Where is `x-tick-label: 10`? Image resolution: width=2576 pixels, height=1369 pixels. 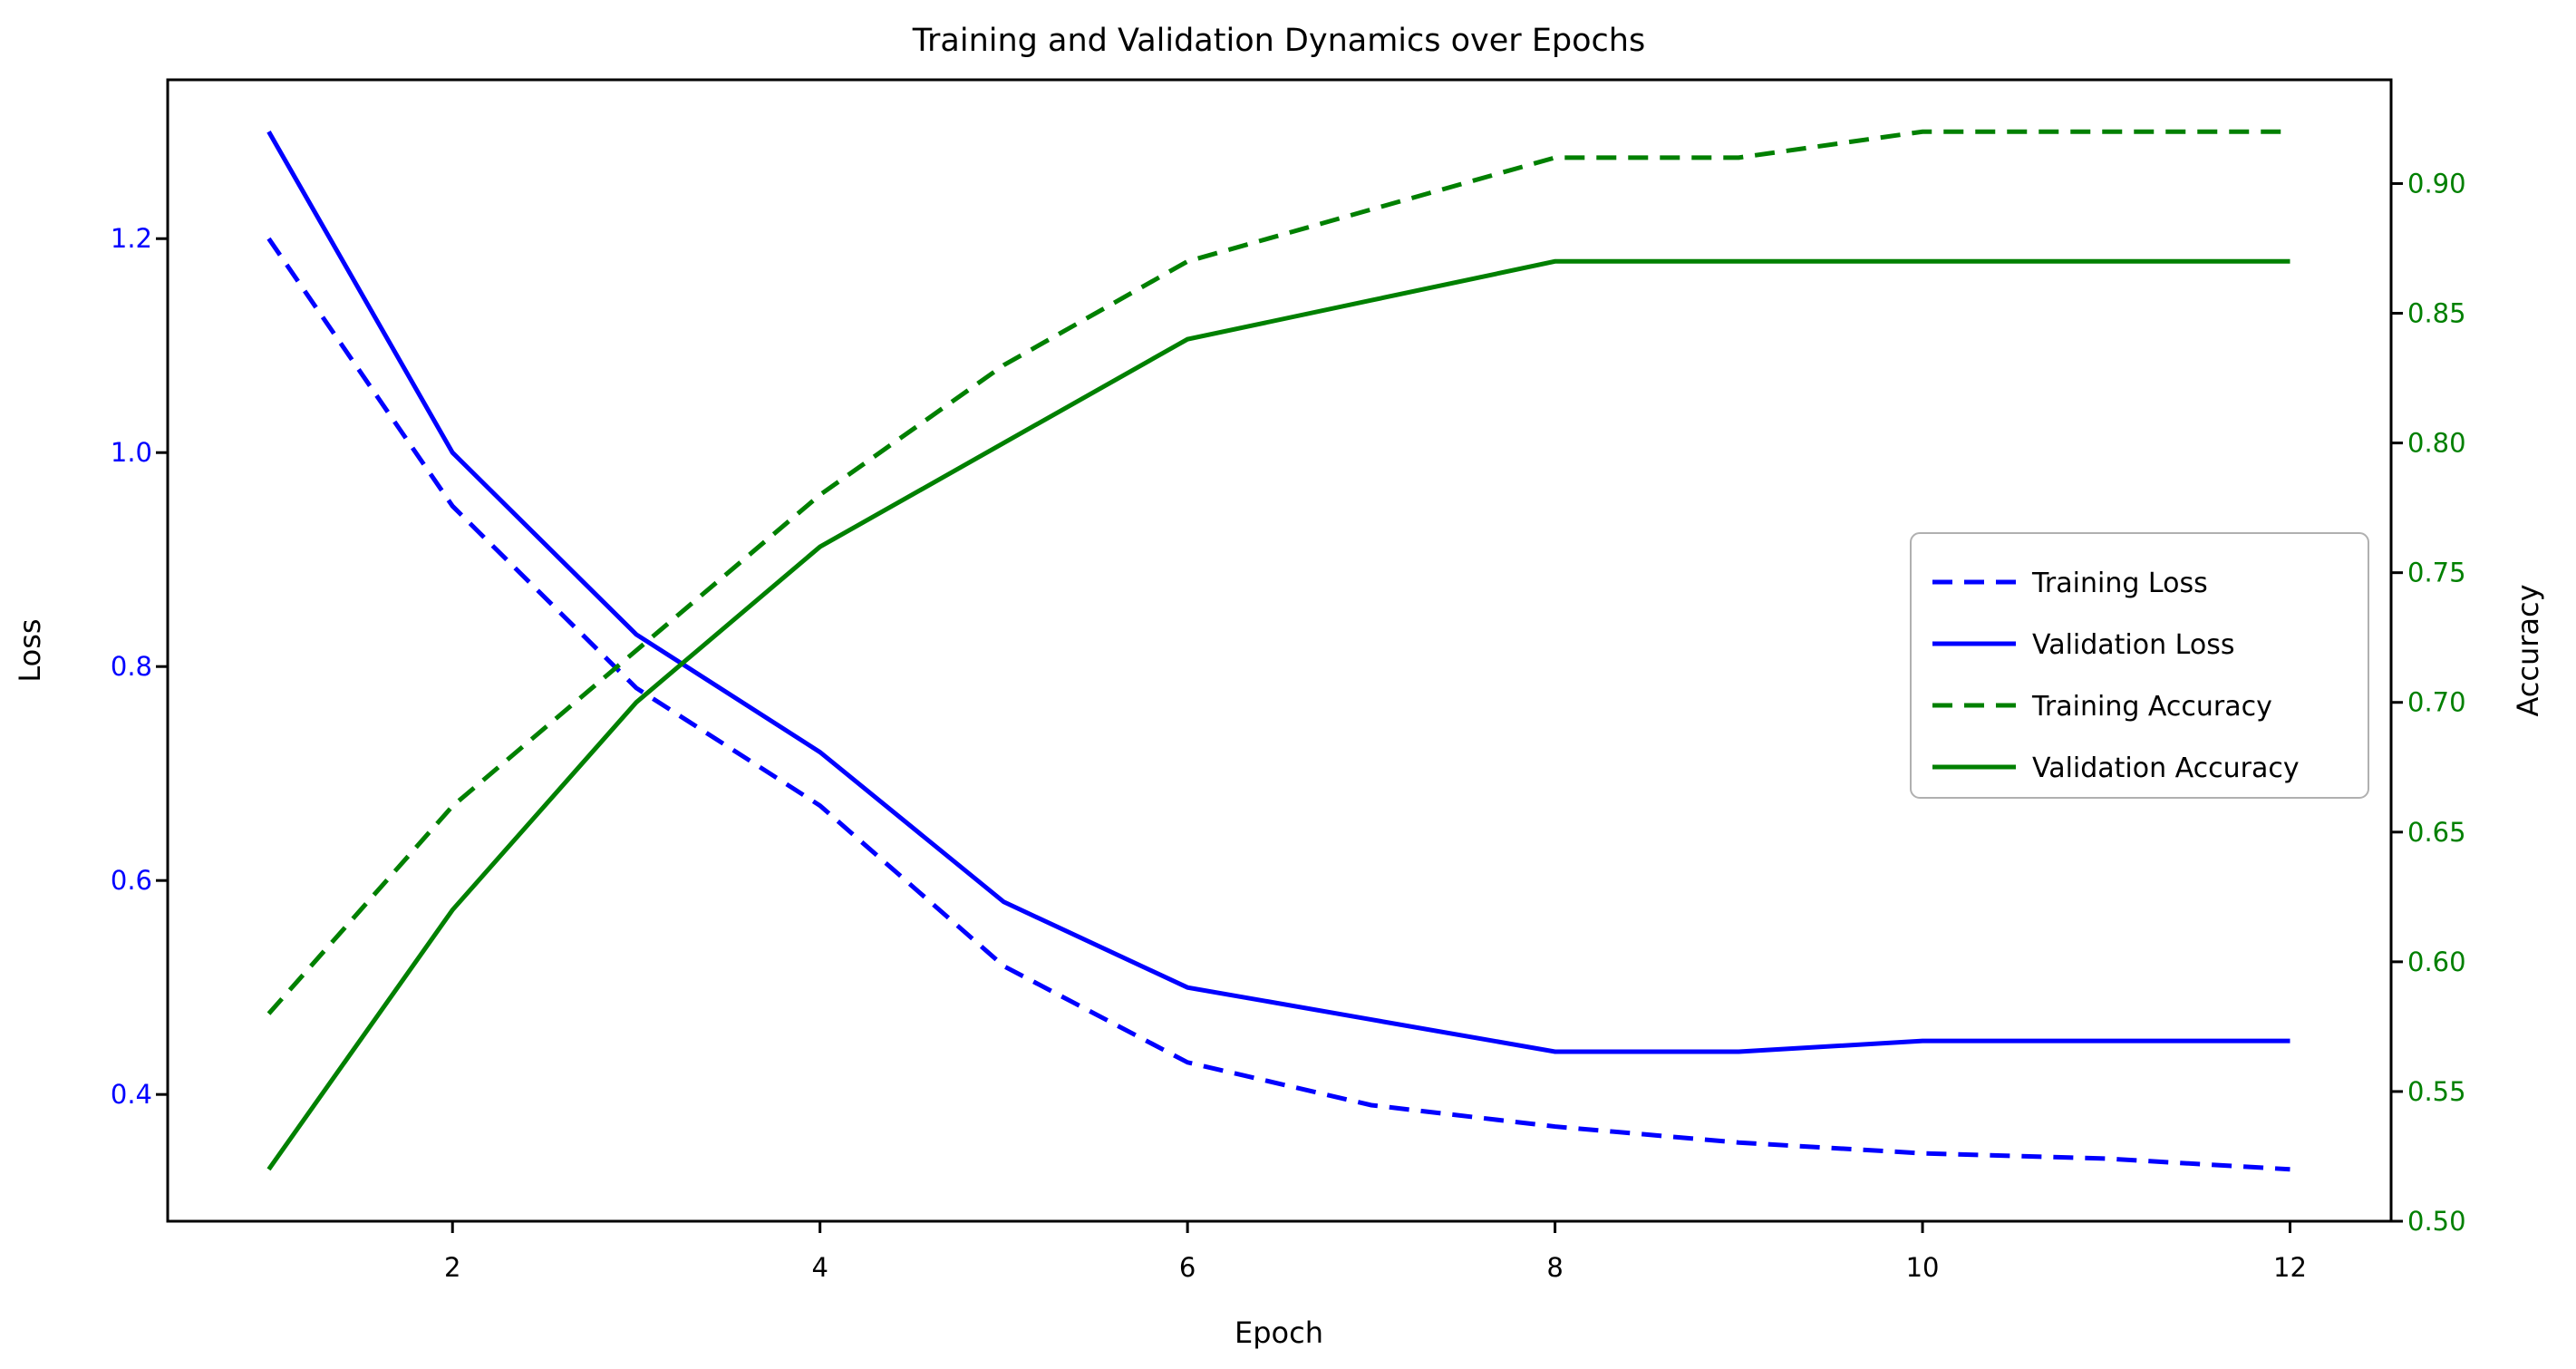 x-tick-label: 10 is located at coordinates (1923, 1267).